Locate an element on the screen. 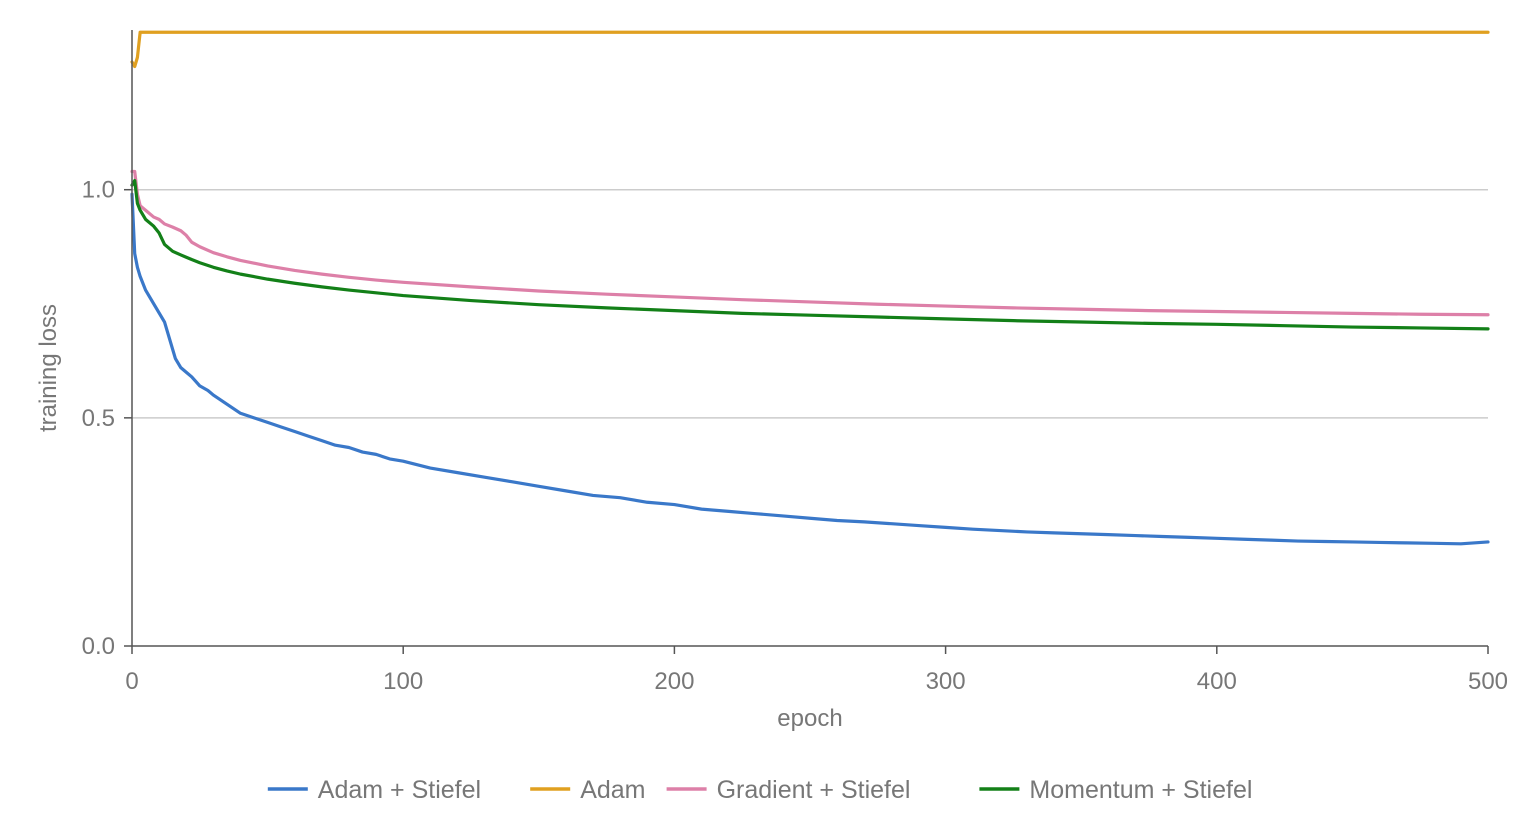  legend-label-0: Adam + Stiefel is located at coordinates (399, 790).